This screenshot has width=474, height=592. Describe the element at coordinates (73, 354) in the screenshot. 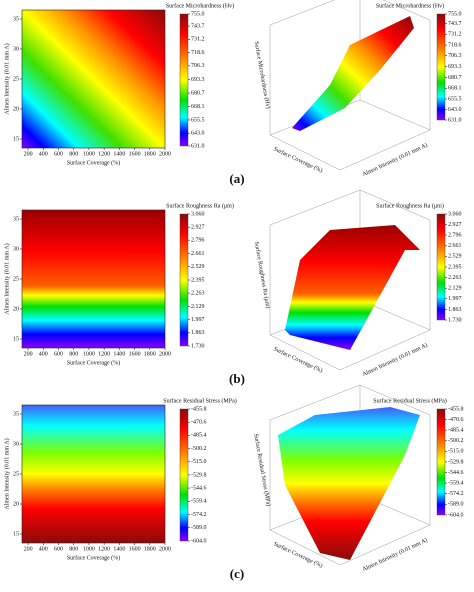

I see `x-tick-label: 800` at that location.